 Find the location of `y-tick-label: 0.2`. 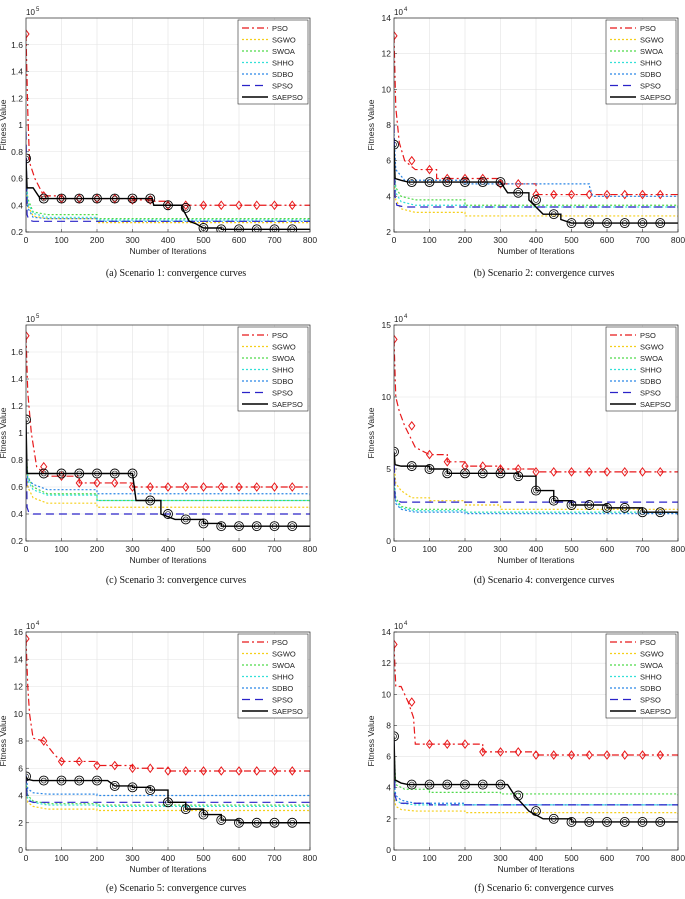

y-tick-label: 0.2 is located at coordinates (17, 541).